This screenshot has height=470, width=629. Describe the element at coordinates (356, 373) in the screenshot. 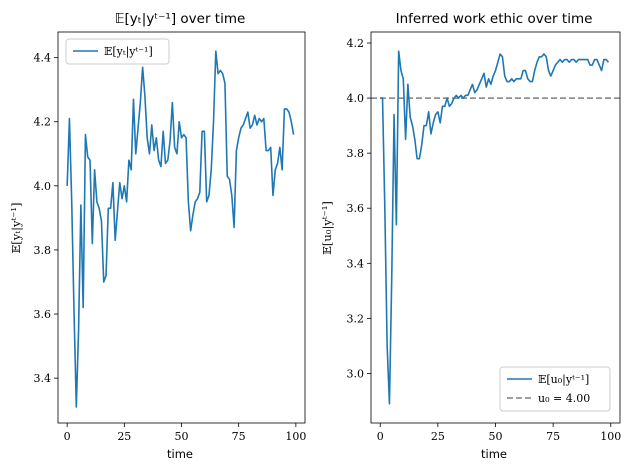

I see `y-tick-label: 3.0` at that location.